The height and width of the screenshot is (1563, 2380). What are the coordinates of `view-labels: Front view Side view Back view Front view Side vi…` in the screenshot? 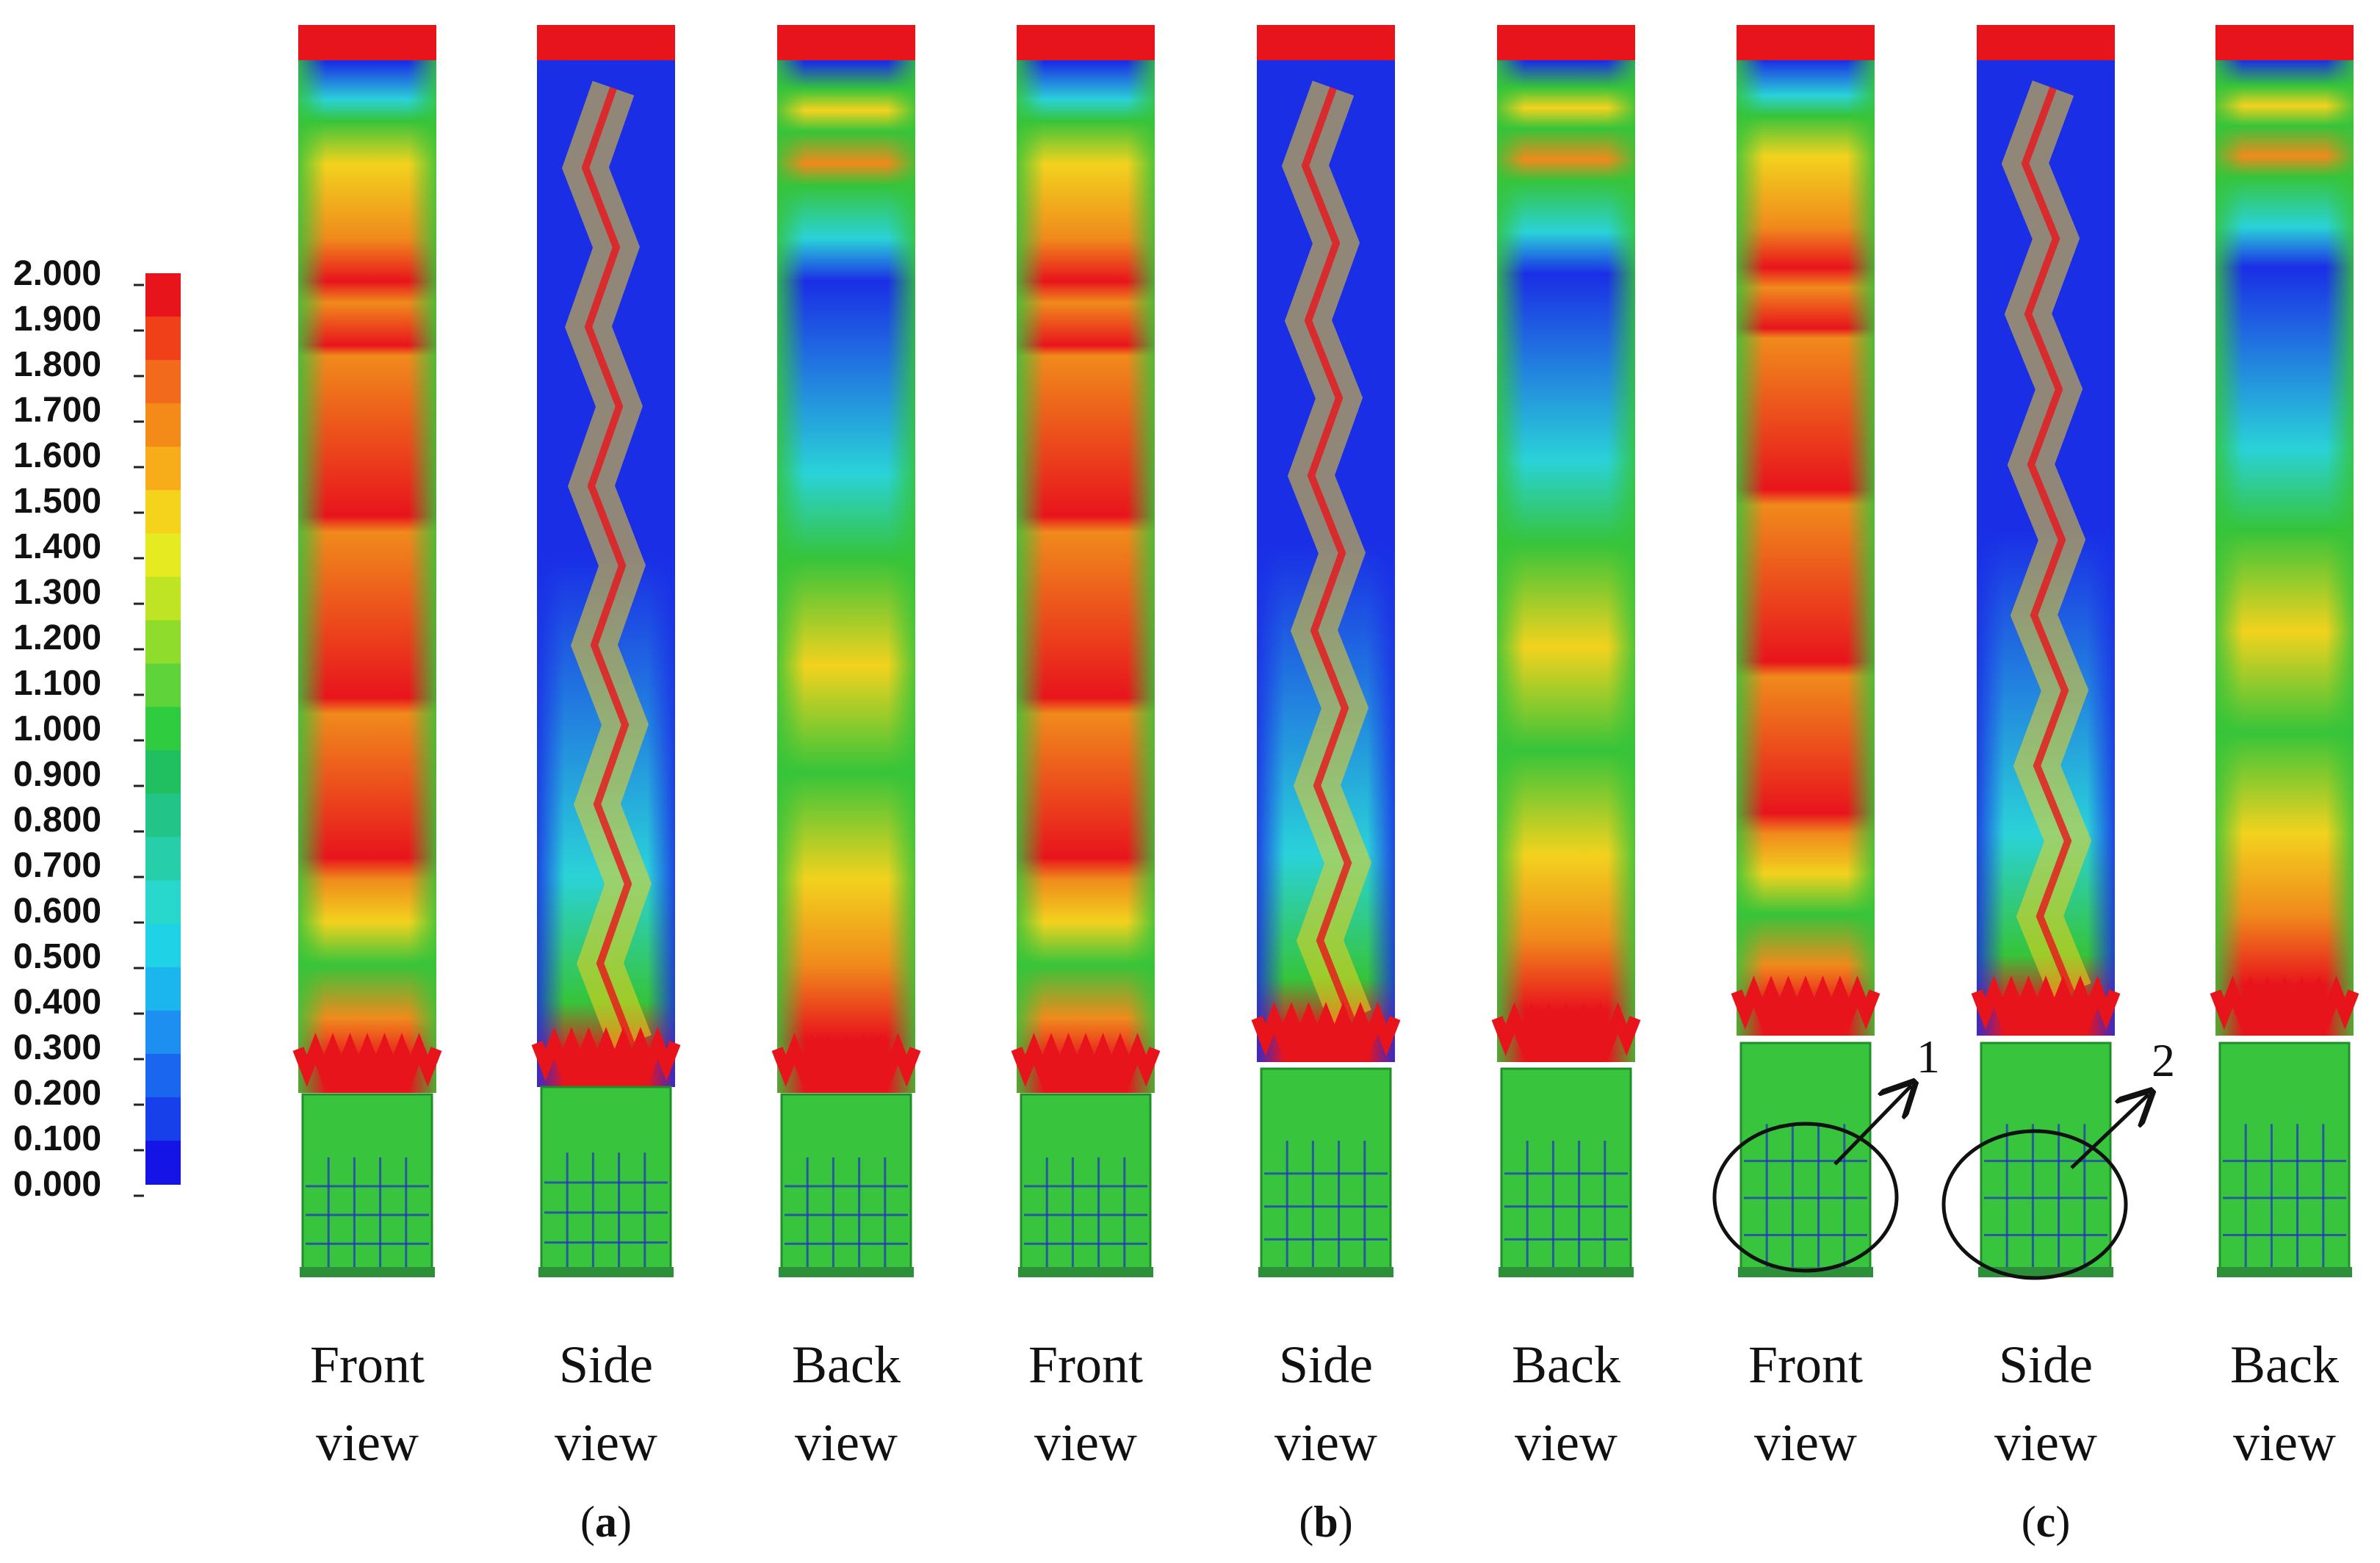 It's located at (1325, 1440).